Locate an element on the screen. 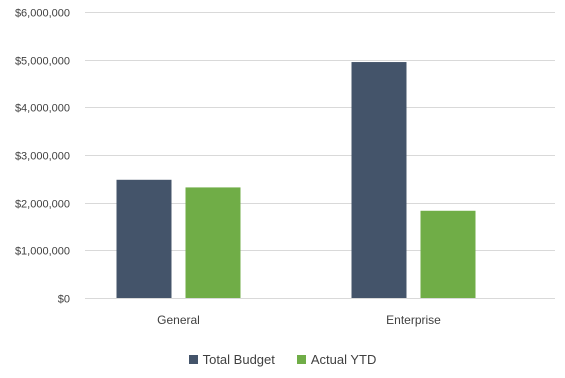  x-tick-label: General is located at coordinates (178, 320).